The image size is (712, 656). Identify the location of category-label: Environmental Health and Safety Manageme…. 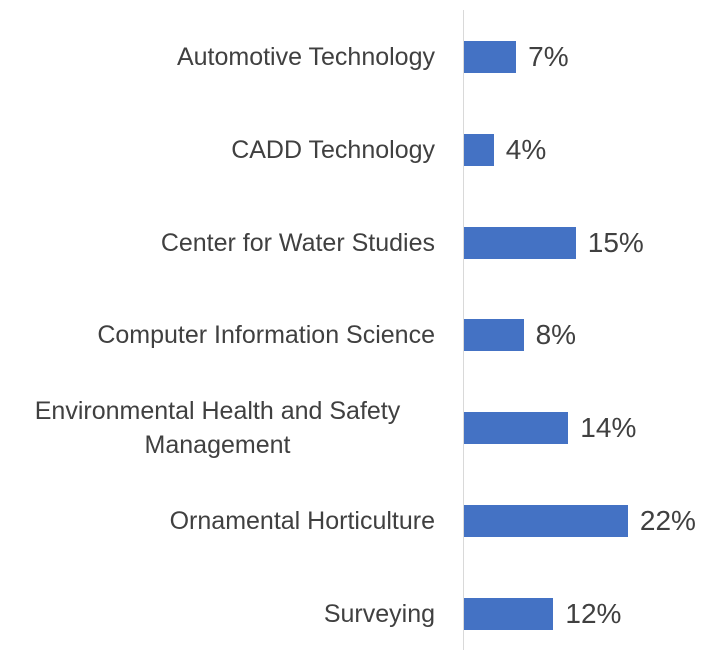
(217, 428).